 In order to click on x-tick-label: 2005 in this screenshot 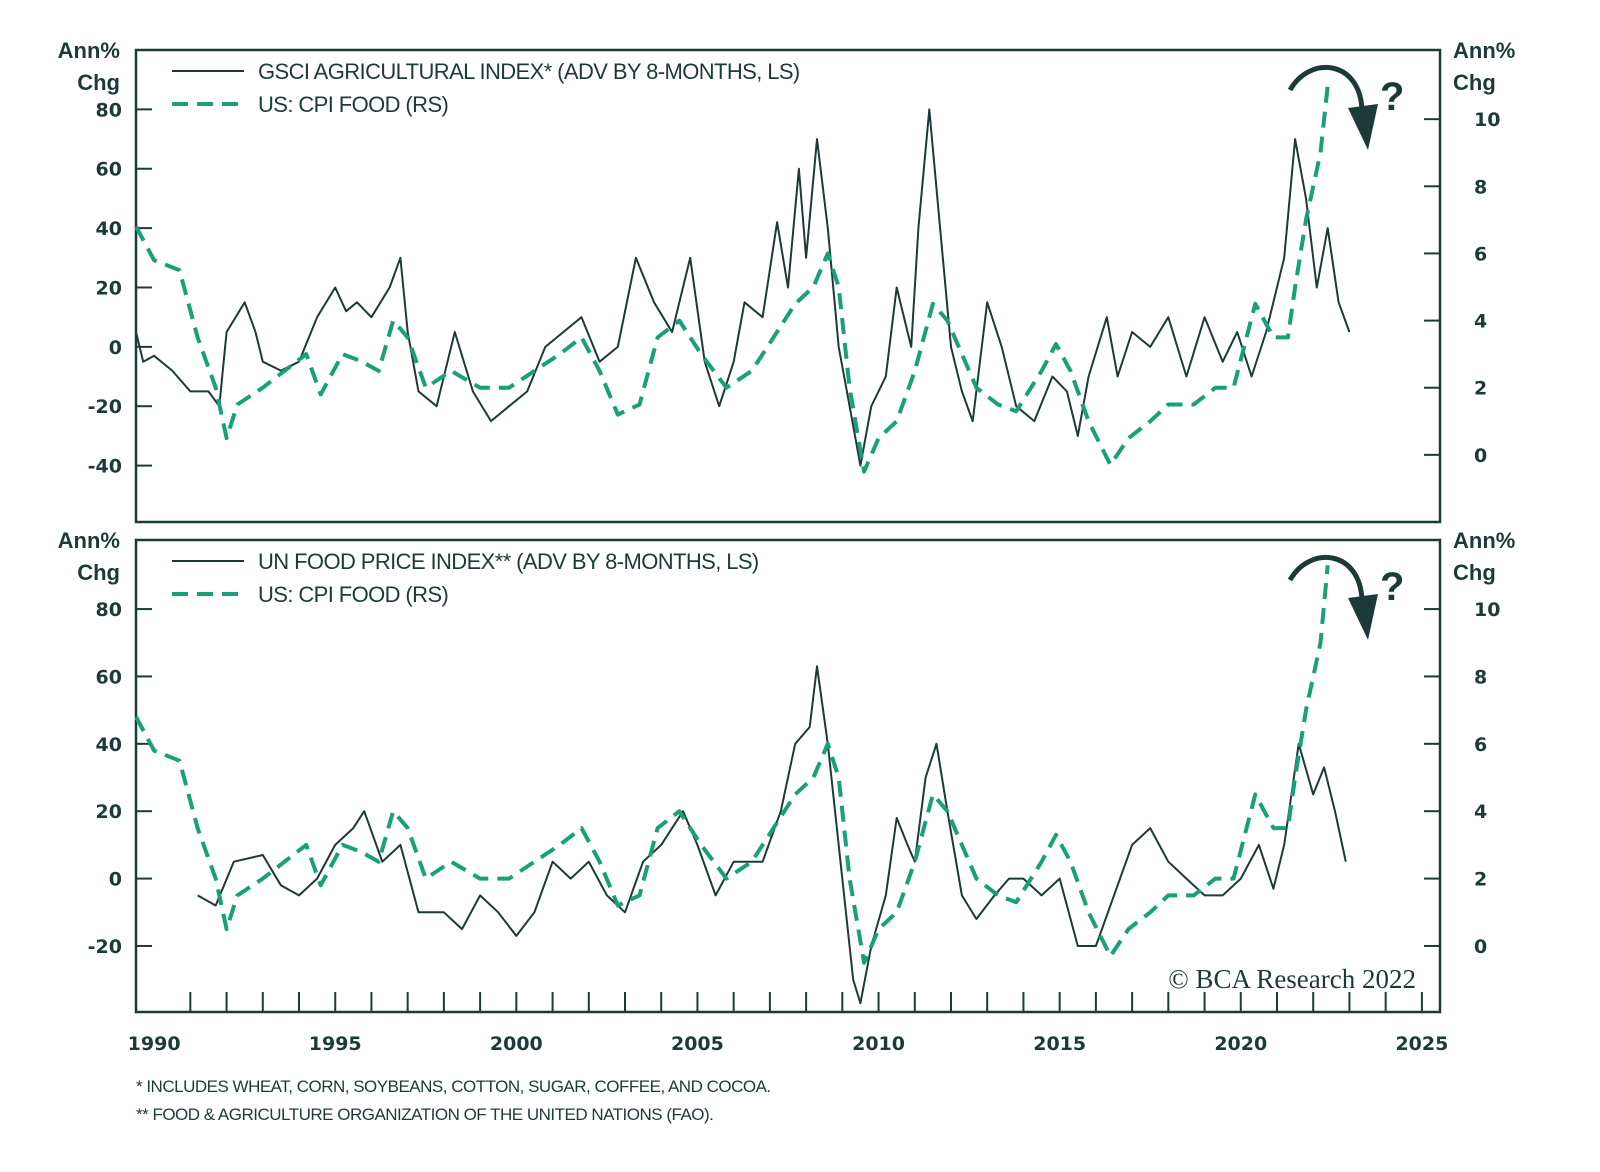, I will do `click(697, 1044)`.